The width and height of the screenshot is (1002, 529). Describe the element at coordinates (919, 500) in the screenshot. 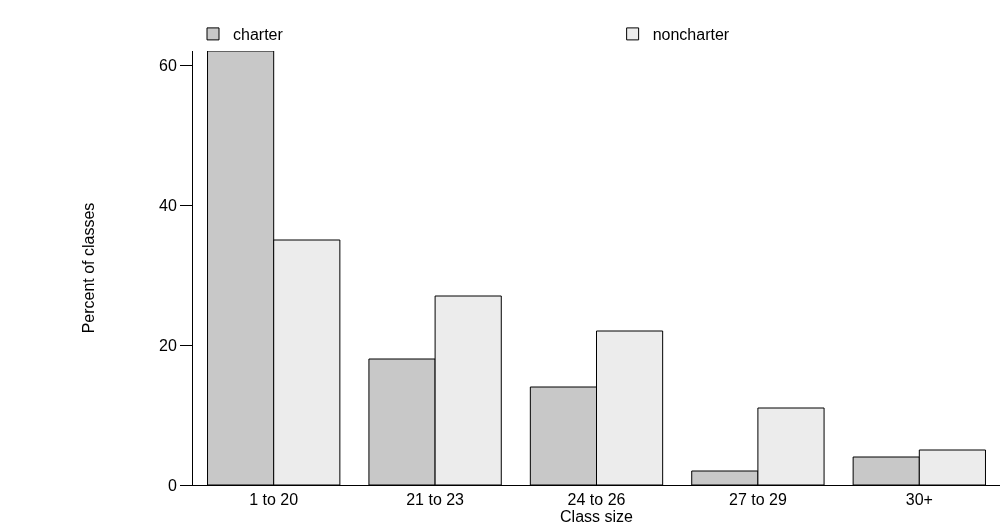

I see `x-tick-label: 30+` at that location.